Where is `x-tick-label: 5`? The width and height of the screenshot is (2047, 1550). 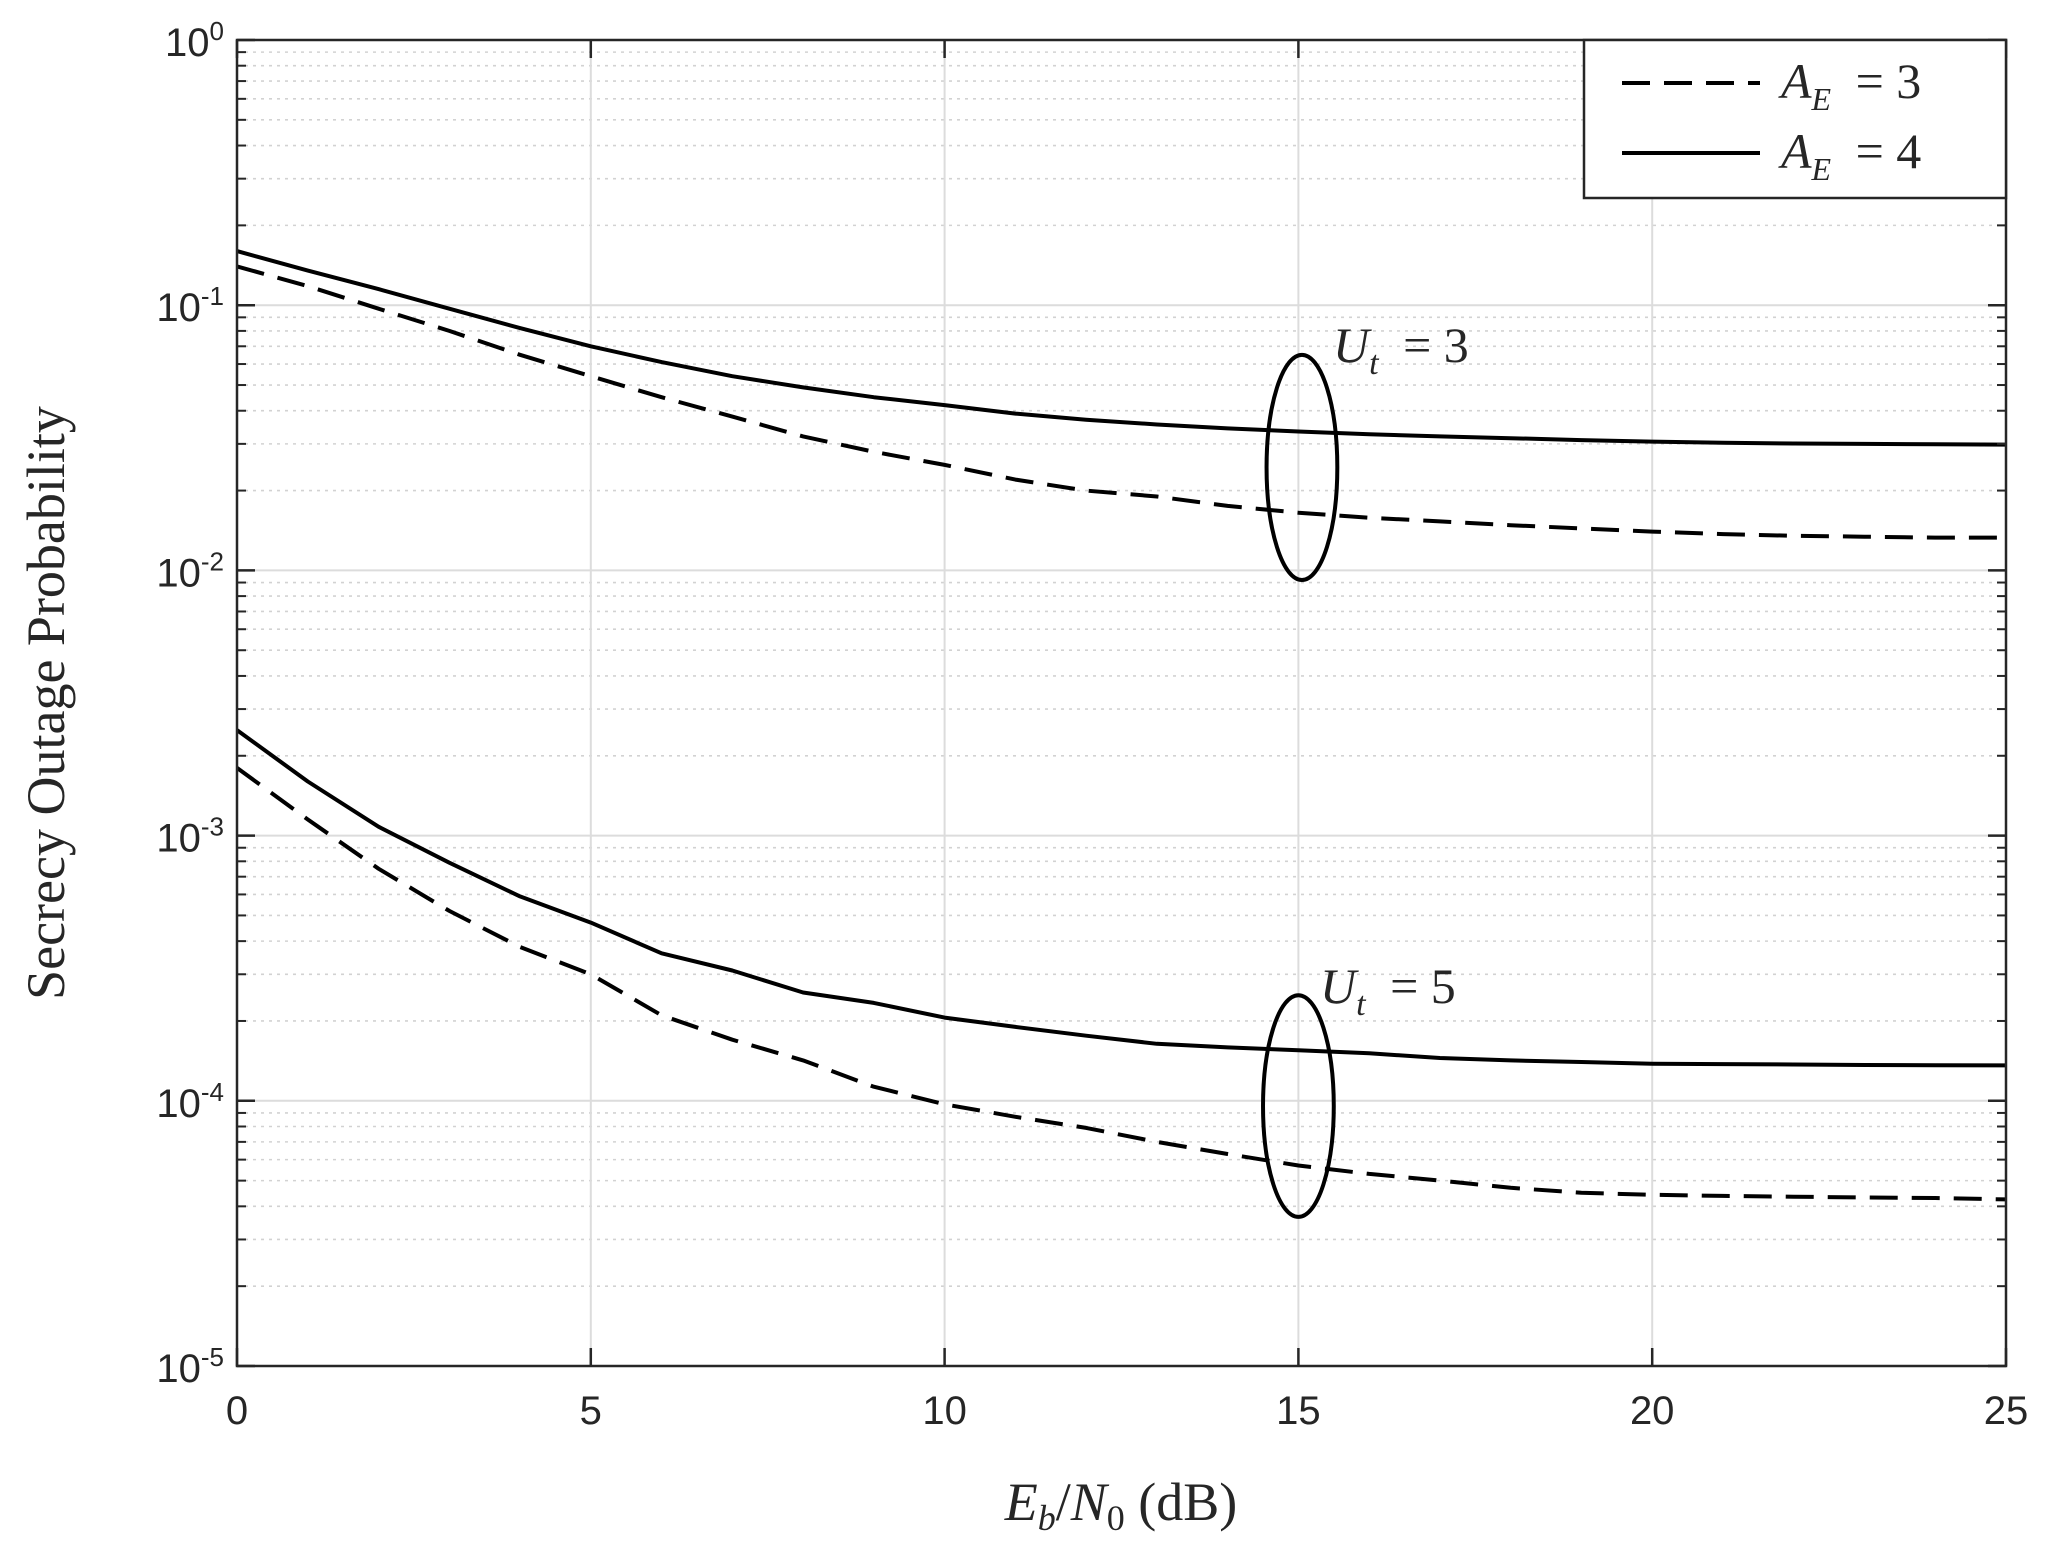 x-tick-label: 5 is located at coordinates (591, 1411).